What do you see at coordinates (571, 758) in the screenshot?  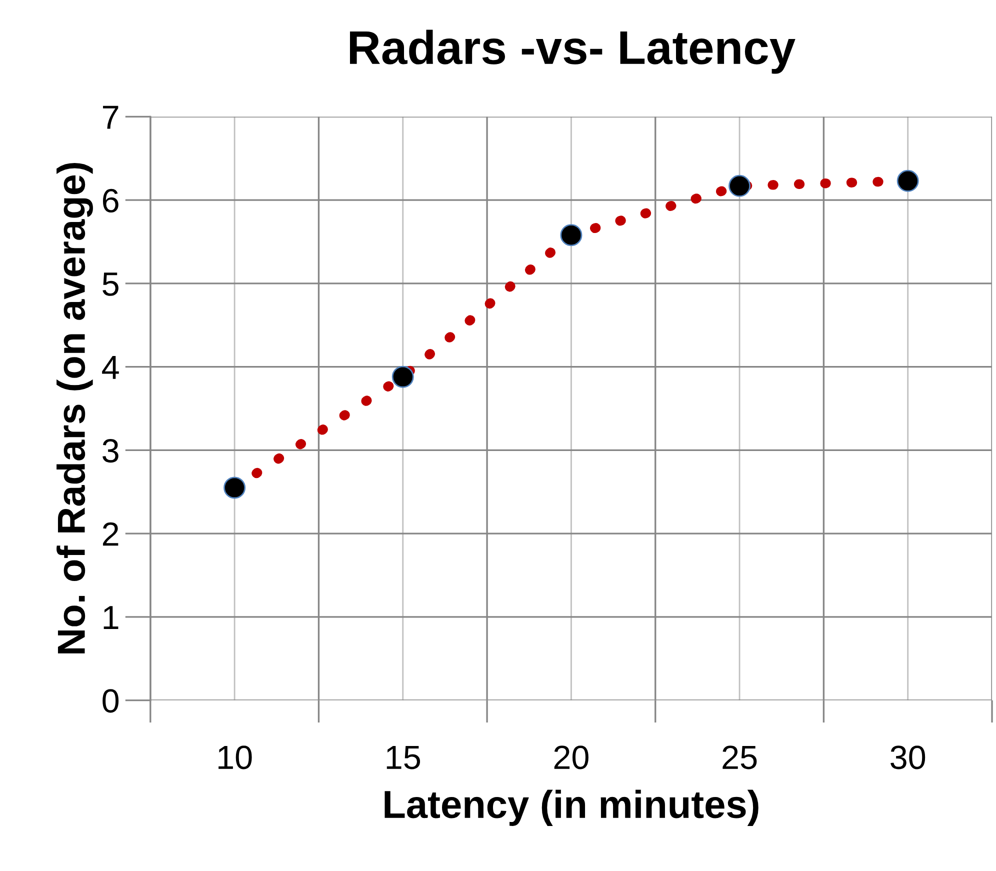 I see `x-tick-label: 20` at bounding box center [571, 758].